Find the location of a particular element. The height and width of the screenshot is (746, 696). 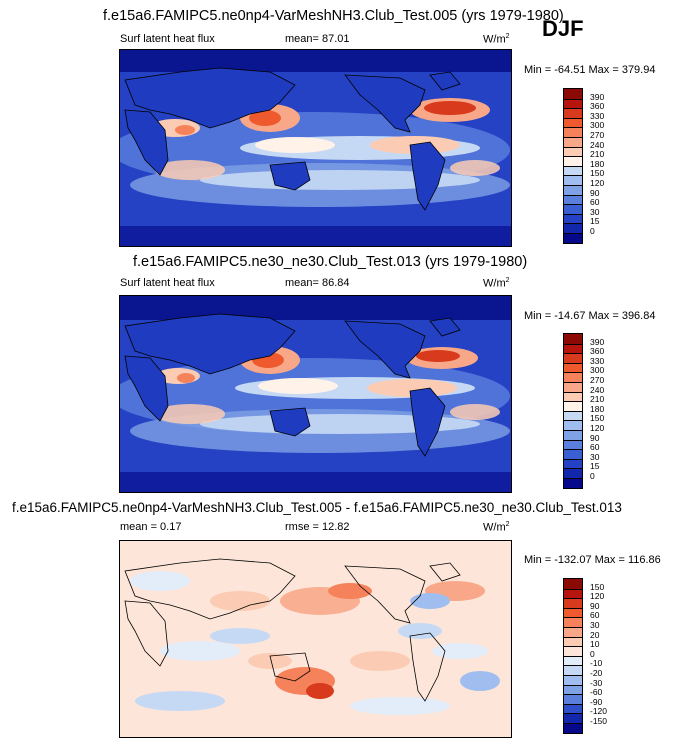

colorbar-label: 10 is located at coordinates (595, 644).